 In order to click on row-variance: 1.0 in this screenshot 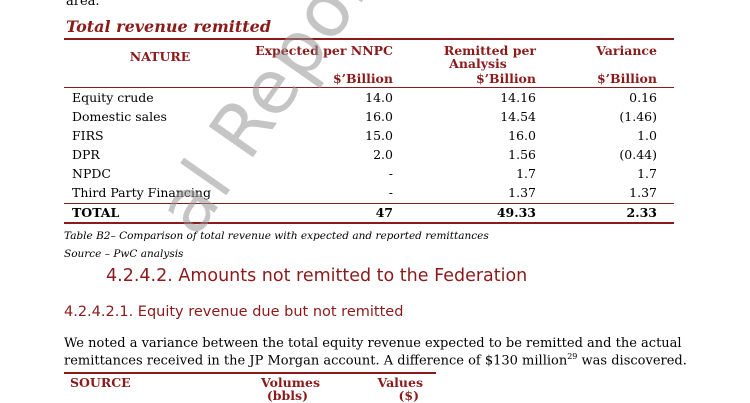, I will do `click(647, 135)`.